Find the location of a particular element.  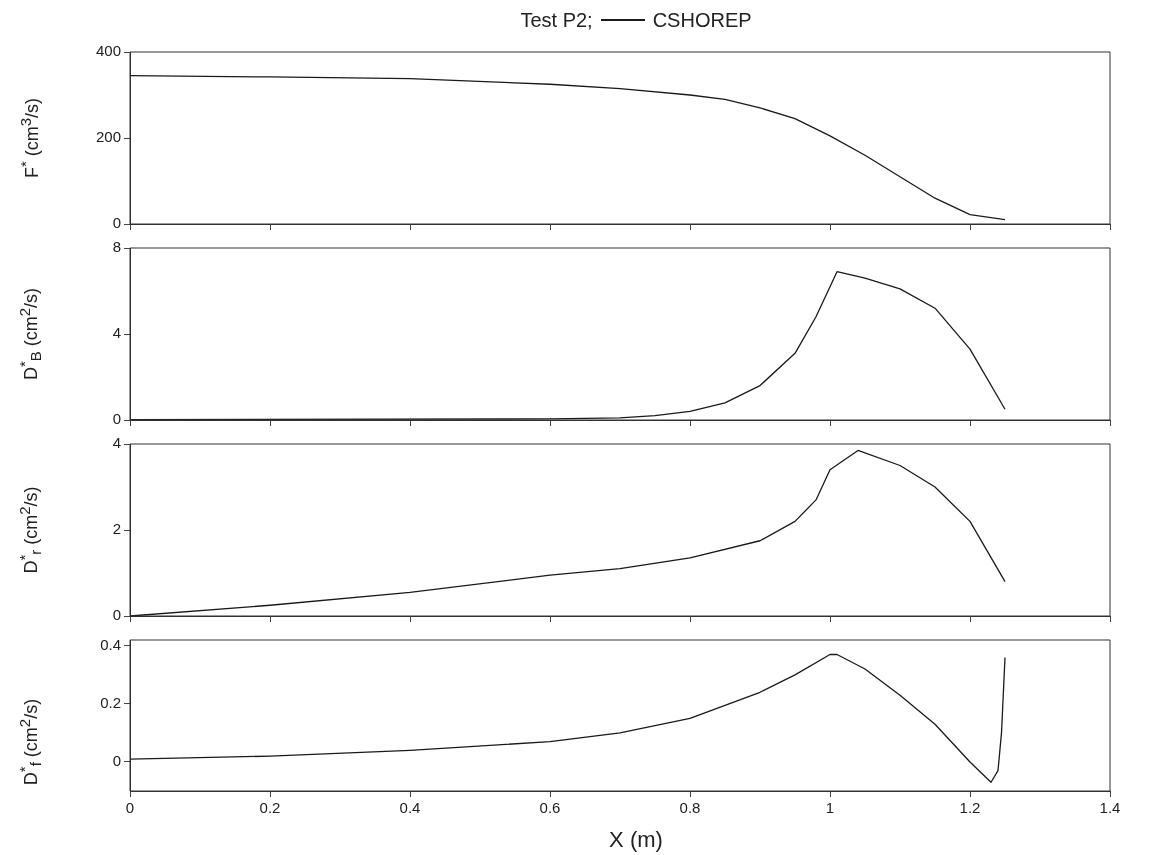

x-axis-title: X (m) is located at coordinates (636, 840).